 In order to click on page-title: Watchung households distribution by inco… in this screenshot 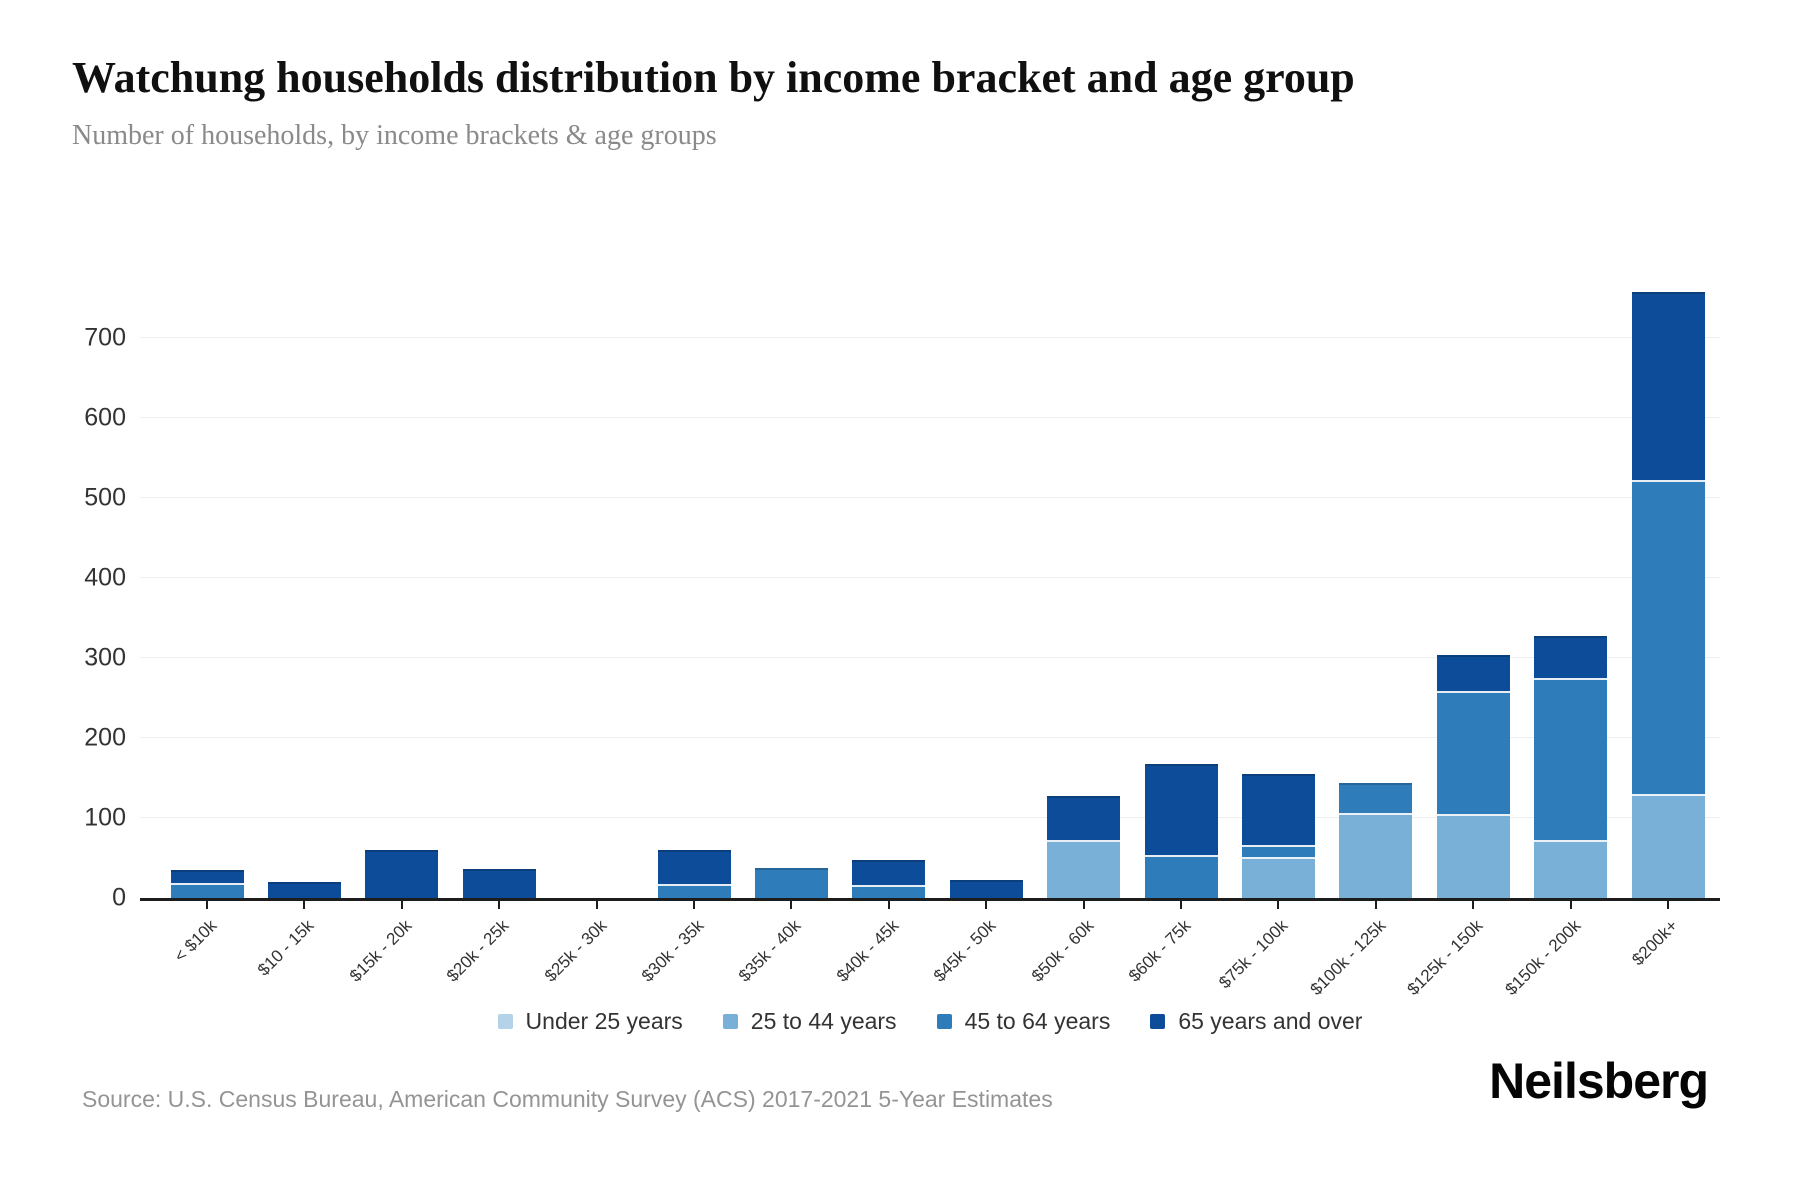, I will do `click(713, 77)`.